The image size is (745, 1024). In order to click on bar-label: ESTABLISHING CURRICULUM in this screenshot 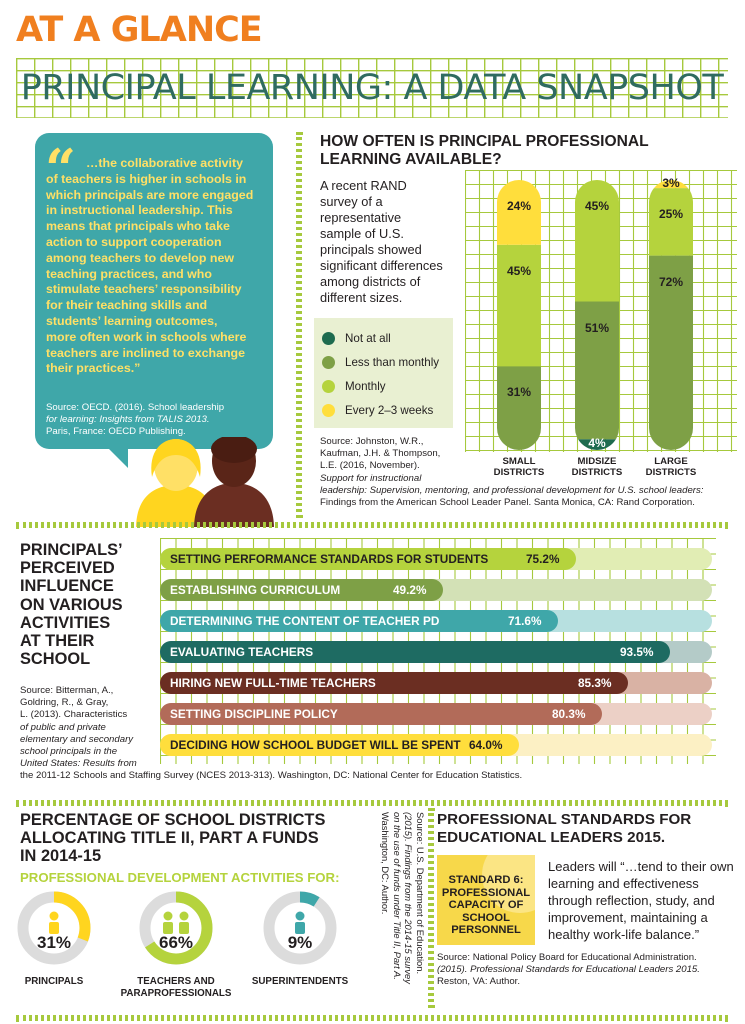, I will do `click(255, 590)`.